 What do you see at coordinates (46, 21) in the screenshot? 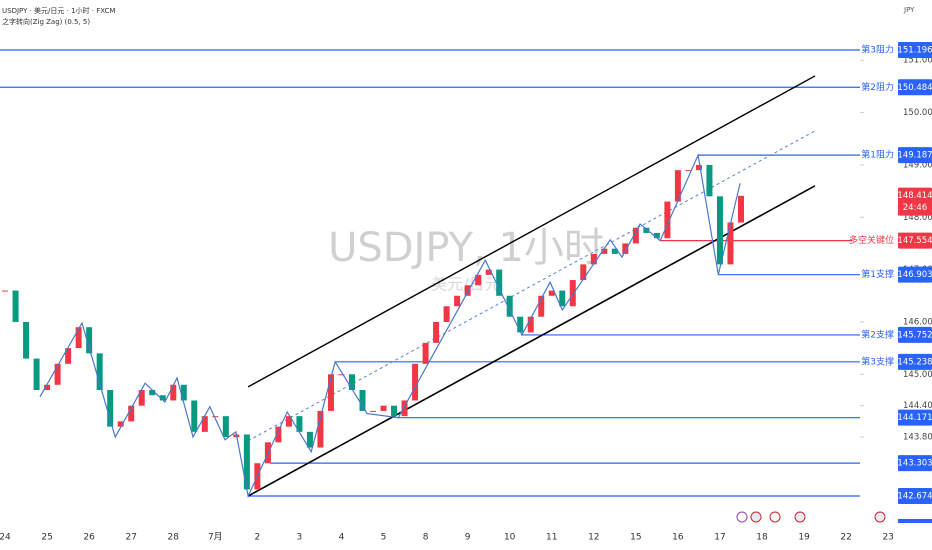
I see `indicator-title: 之字转向(Zig Zag) (0.5, 5)` at bounding box center [46, 21].